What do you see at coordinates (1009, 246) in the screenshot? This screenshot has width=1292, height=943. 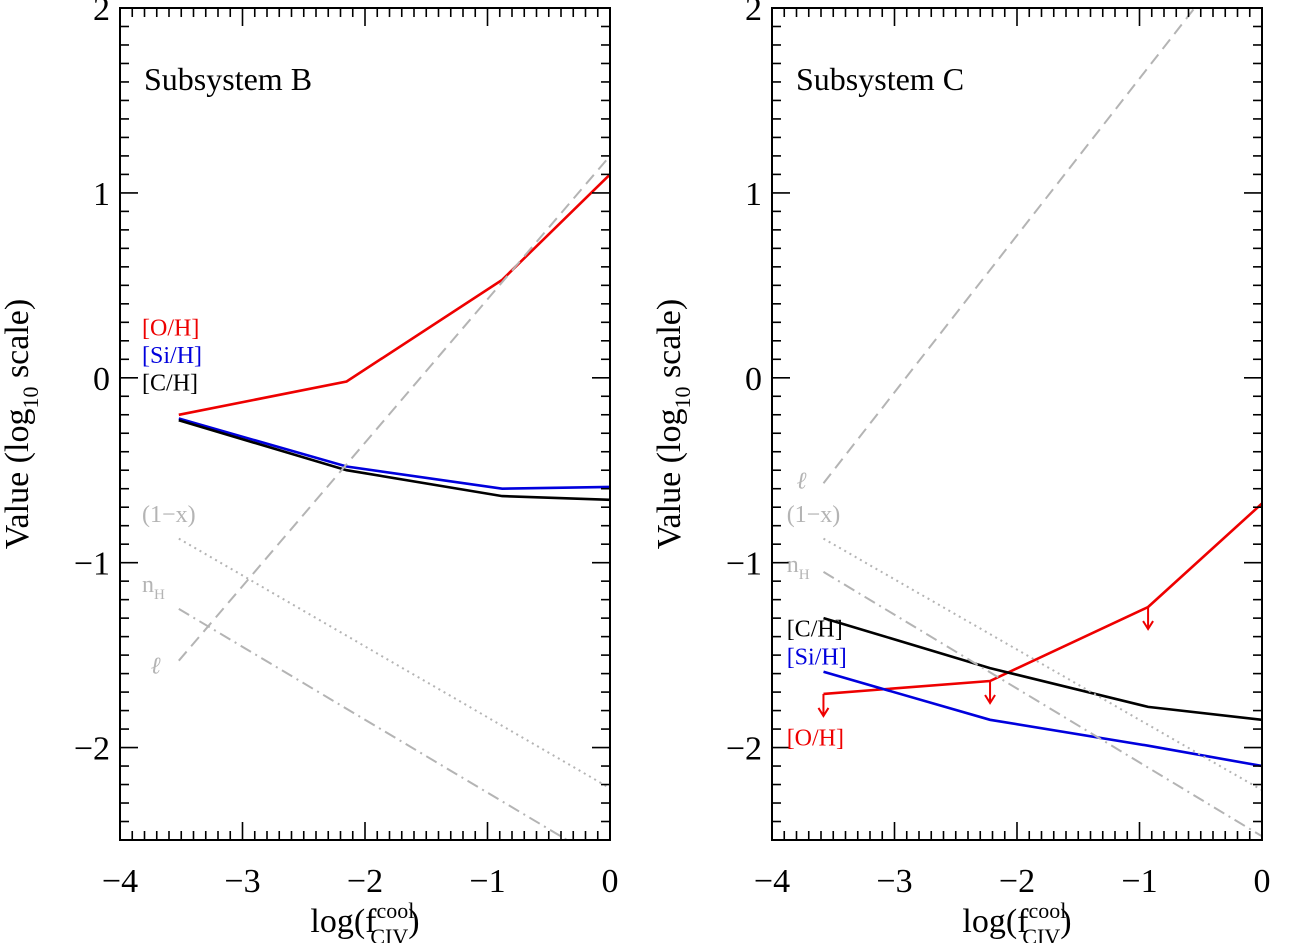 I see `series-line-series5` at bounding box center [1009, 246].